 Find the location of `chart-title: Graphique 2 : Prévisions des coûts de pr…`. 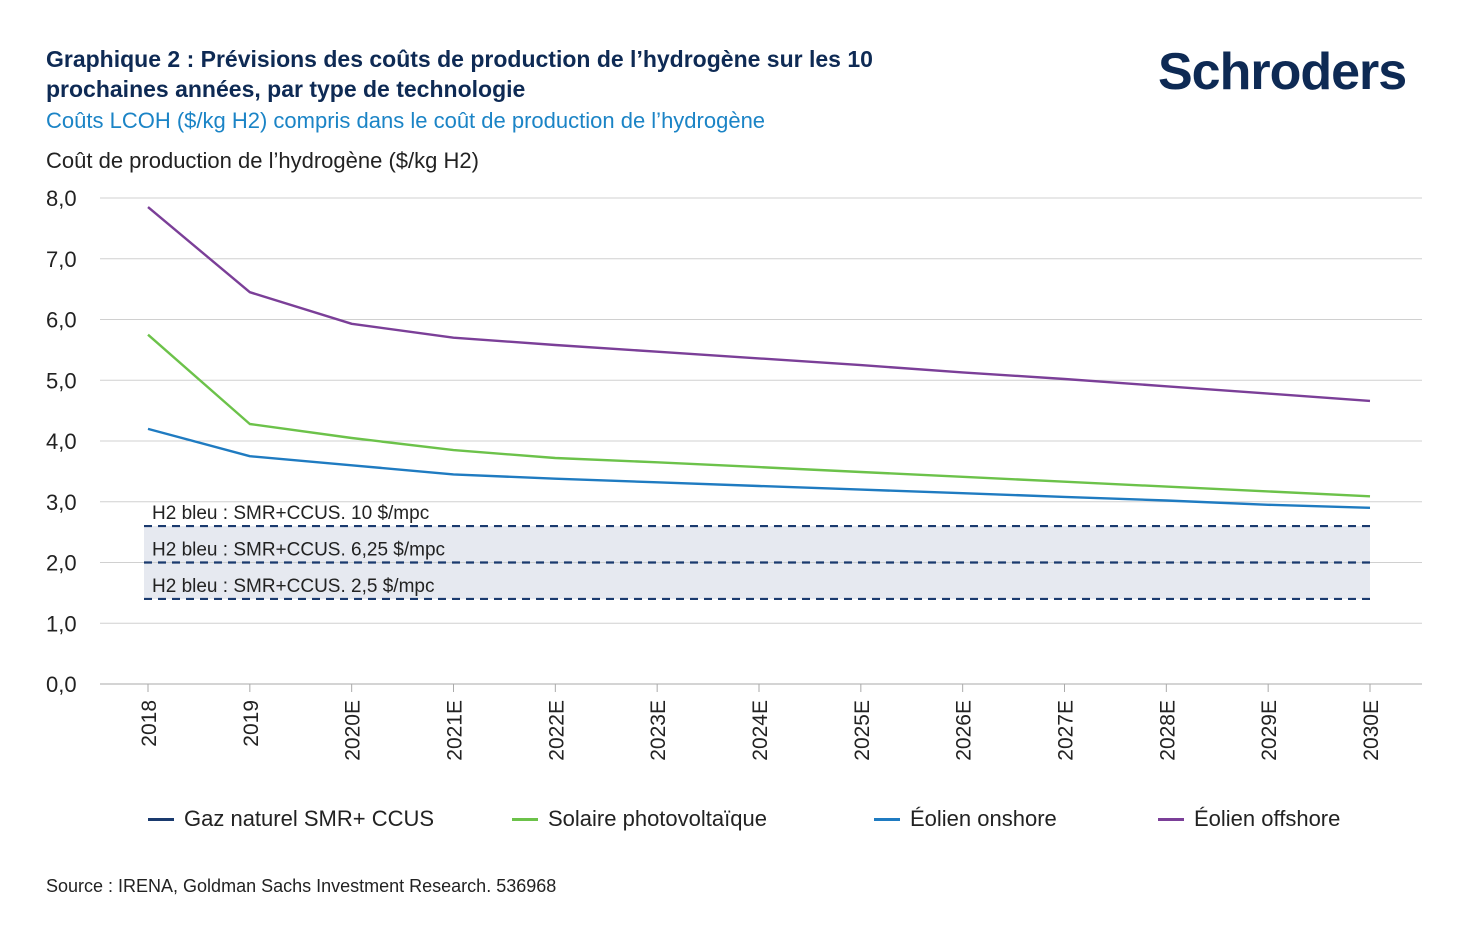

chart-title: Graphique 2 : Prévisions des coûts de pr… is located at coordinates (459, 74).